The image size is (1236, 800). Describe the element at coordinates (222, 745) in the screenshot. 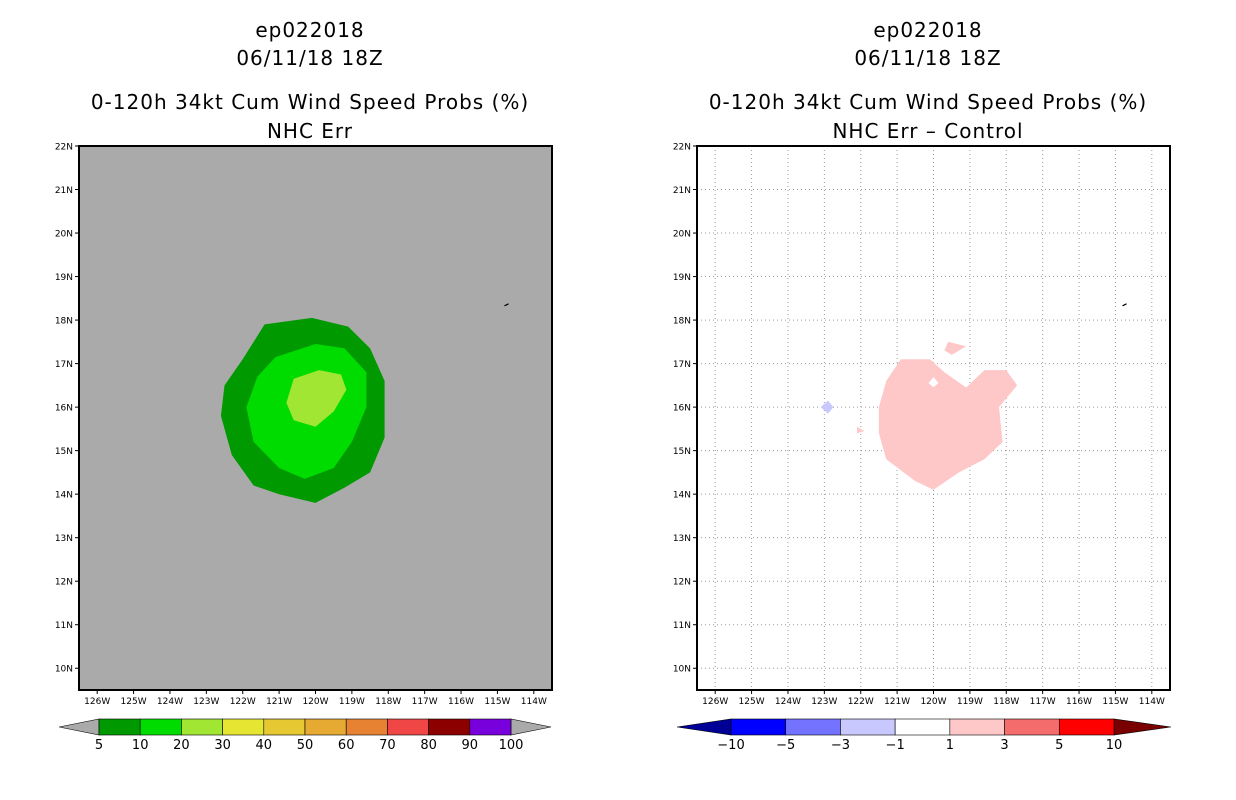

I see `colorbar-label: 30` at that location.